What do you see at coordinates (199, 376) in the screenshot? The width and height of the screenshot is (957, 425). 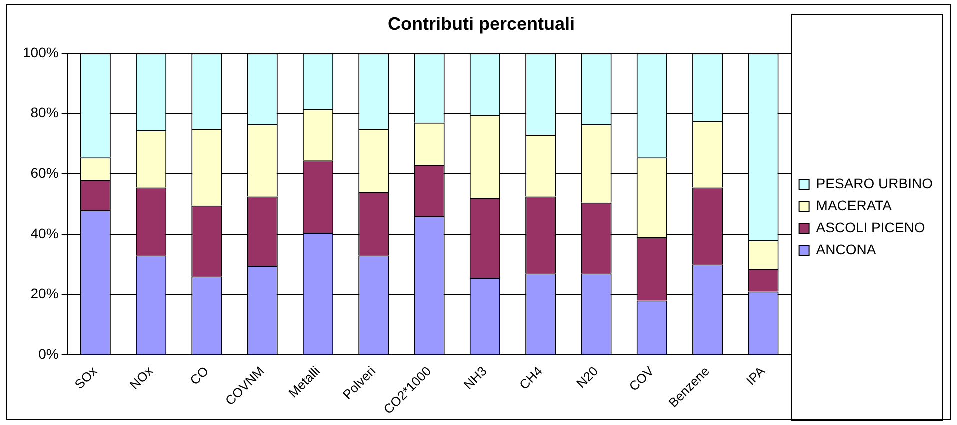 I see `x-tick-label: CO` at bounding box center [199, 376].